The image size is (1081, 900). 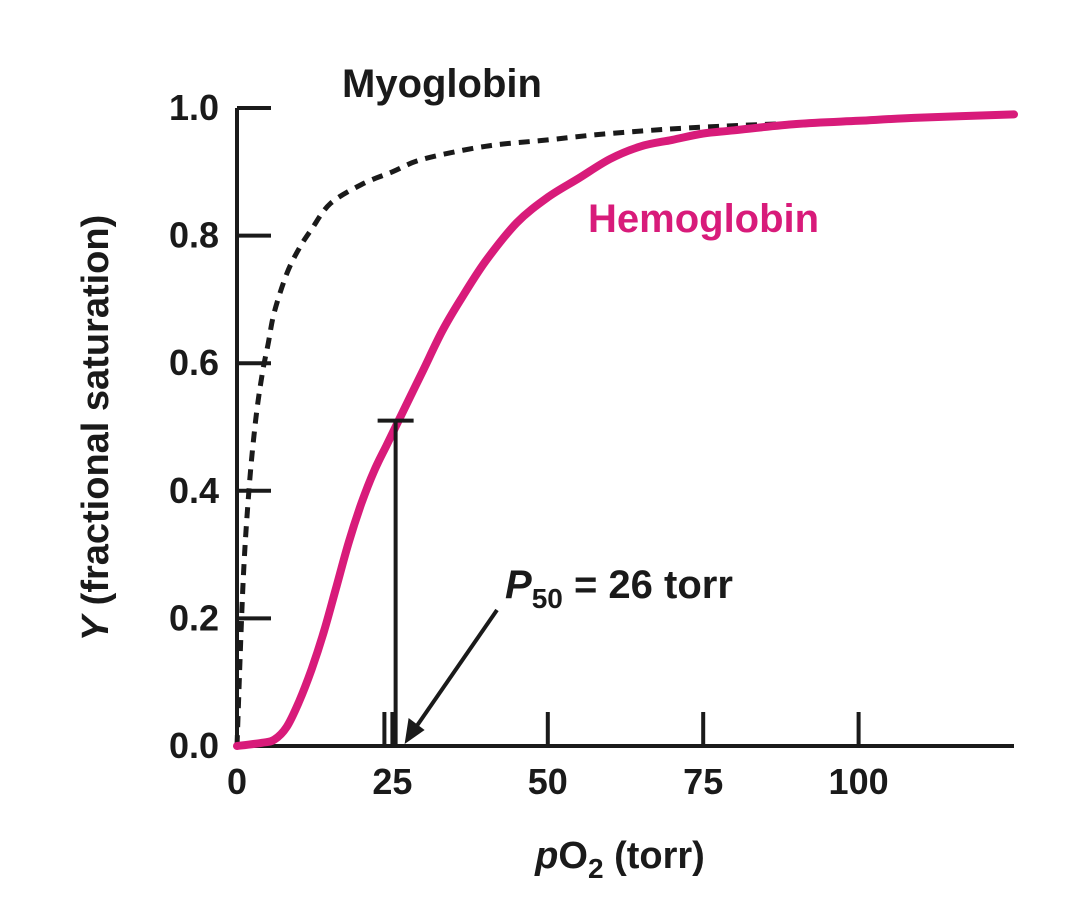 What do you see at coordinates (548, 781) in the screenshot?
I see `x-tick-label: 50` at bounding box center [548, 781].